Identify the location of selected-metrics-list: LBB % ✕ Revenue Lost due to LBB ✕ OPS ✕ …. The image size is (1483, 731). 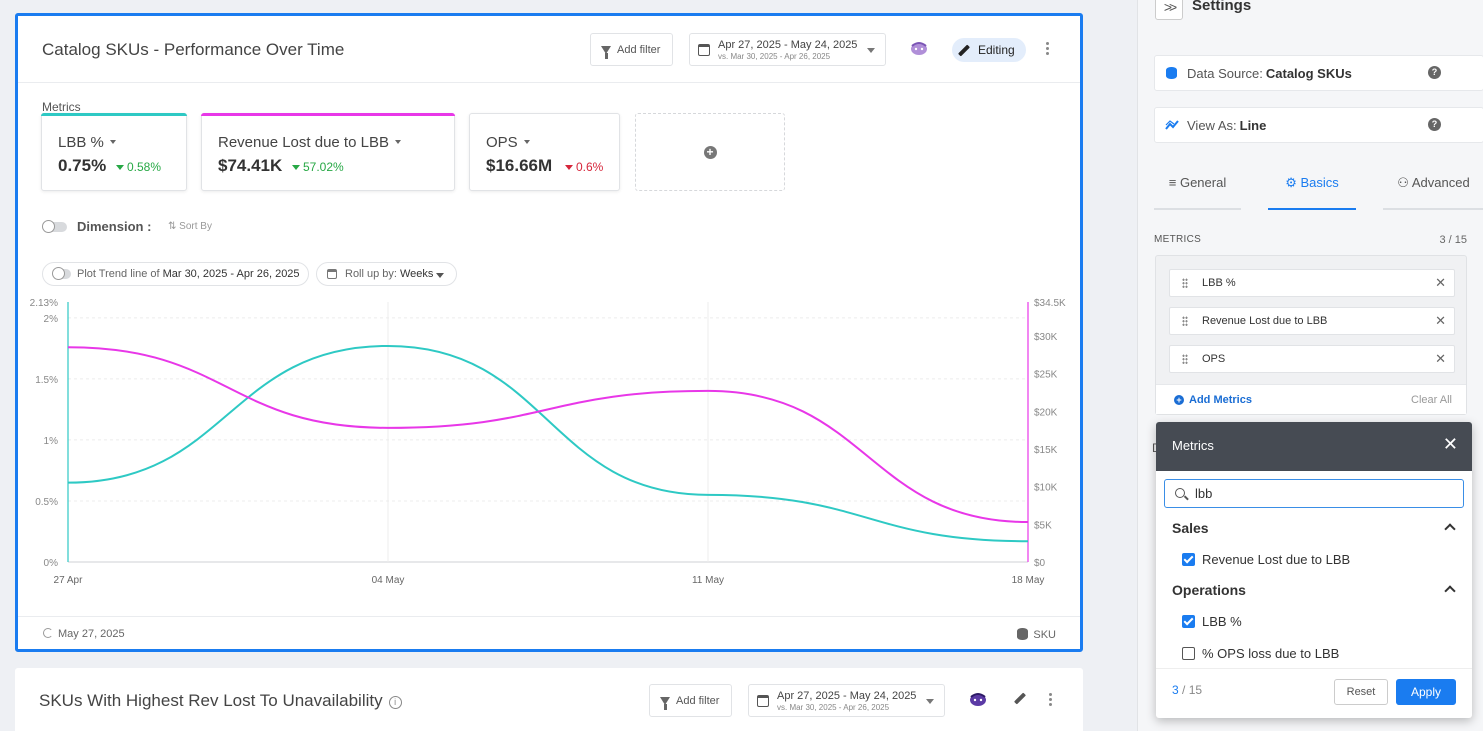
(1311, 335).